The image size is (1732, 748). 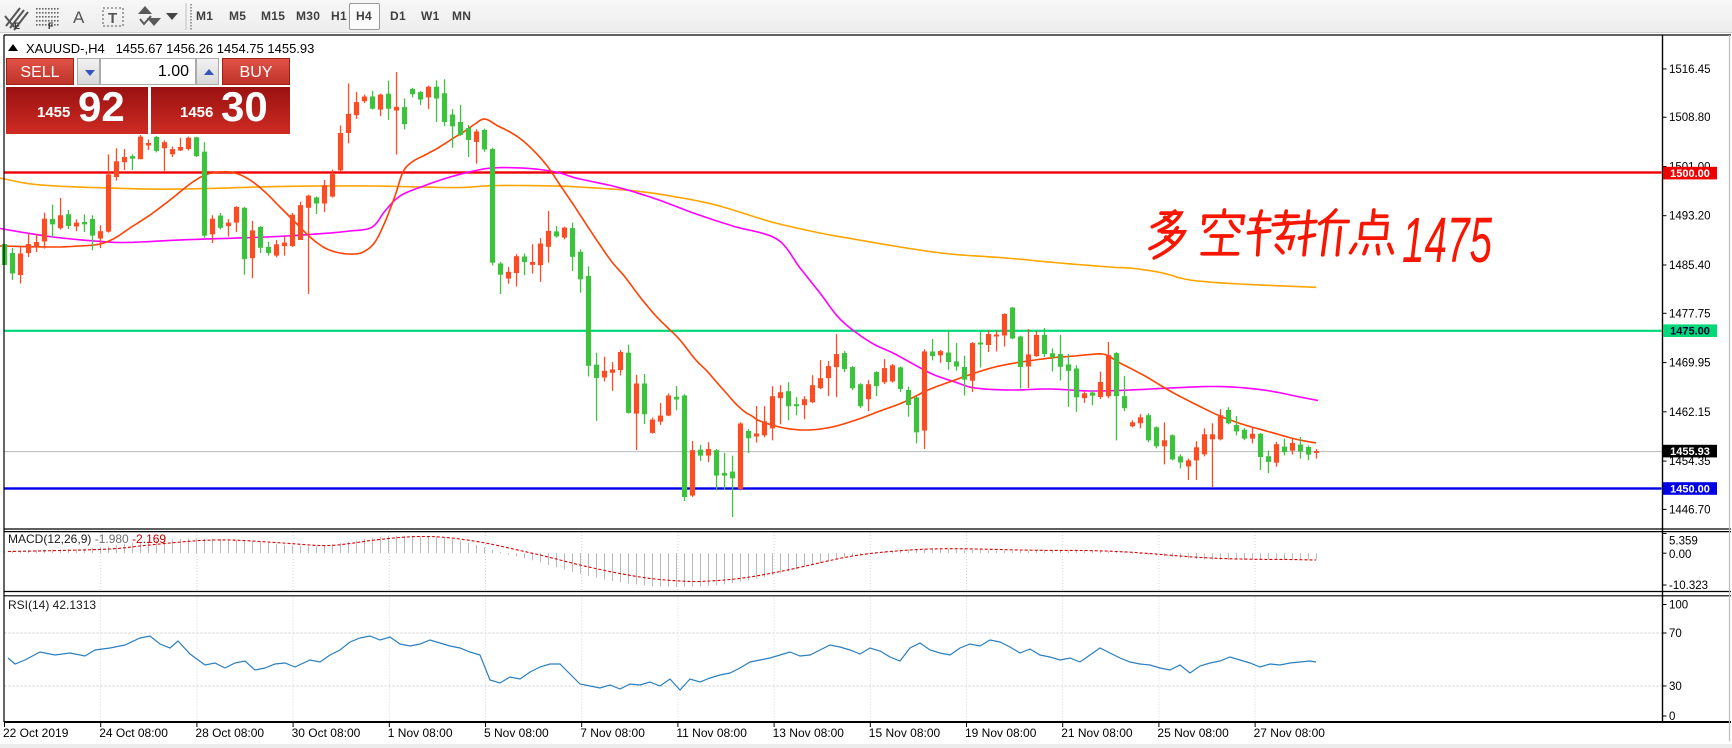 I want to click on svg-text: 30, so click(x=1675, y=687).